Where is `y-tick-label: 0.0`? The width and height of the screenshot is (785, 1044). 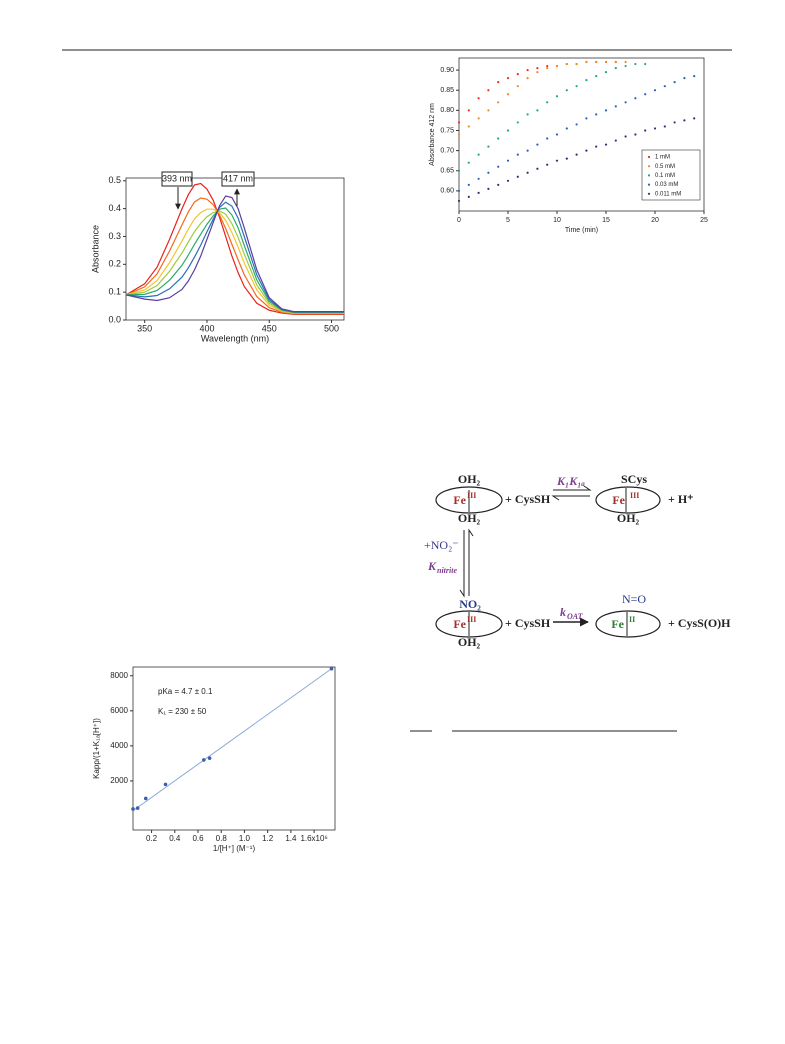
y-tick-label: 0.0 is located at coordinates (114, 319).